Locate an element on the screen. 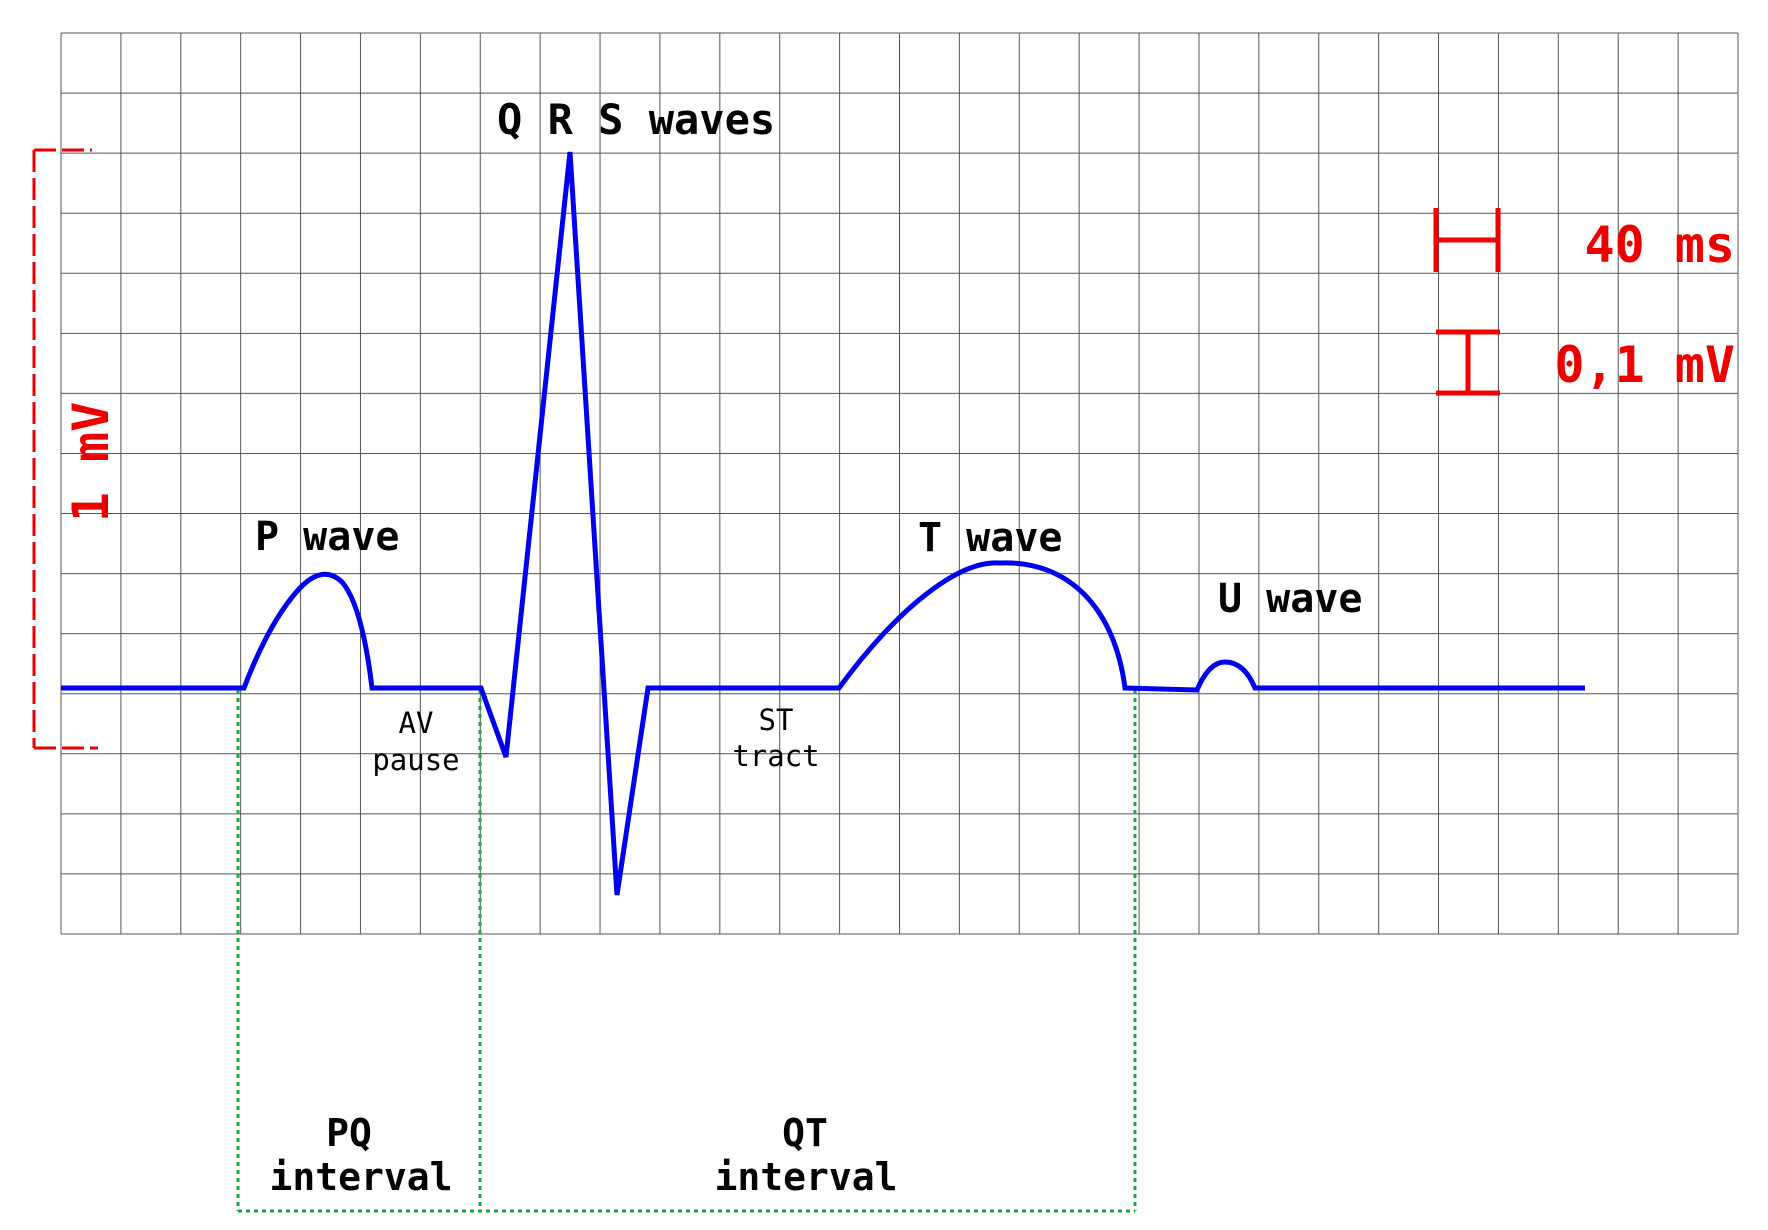 This screenshot has height=1230, width=1768. p-wave-label: P wave is located at coordinates (327, 537).